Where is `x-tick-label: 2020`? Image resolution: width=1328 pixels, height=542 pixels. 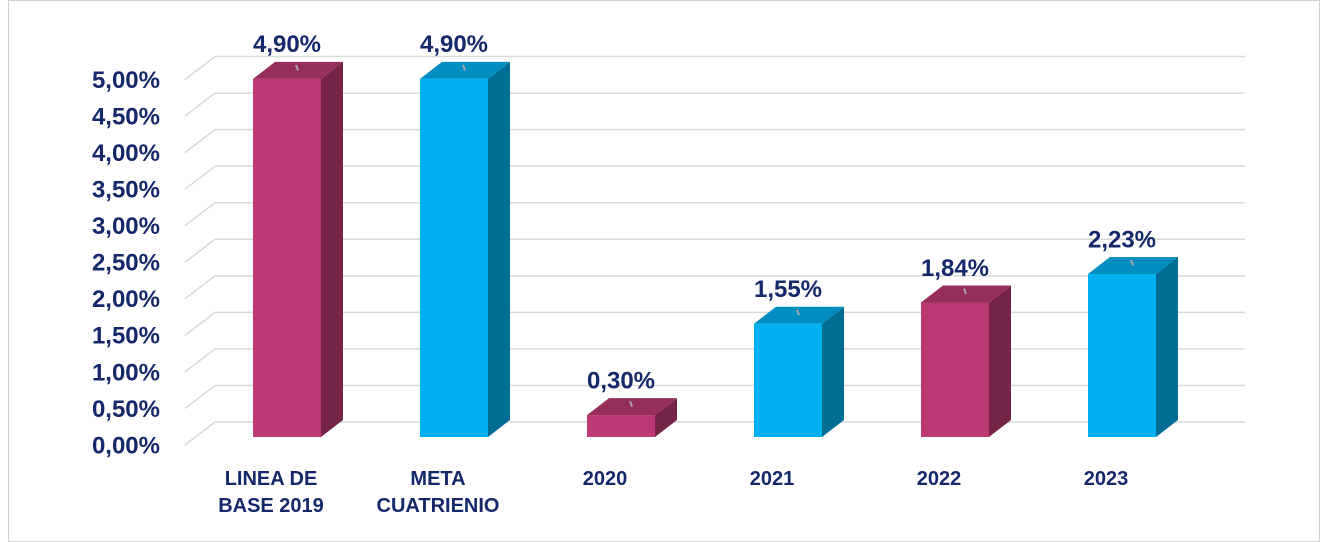
x-tick-label: 2020 is located at coordinates (605, 479).